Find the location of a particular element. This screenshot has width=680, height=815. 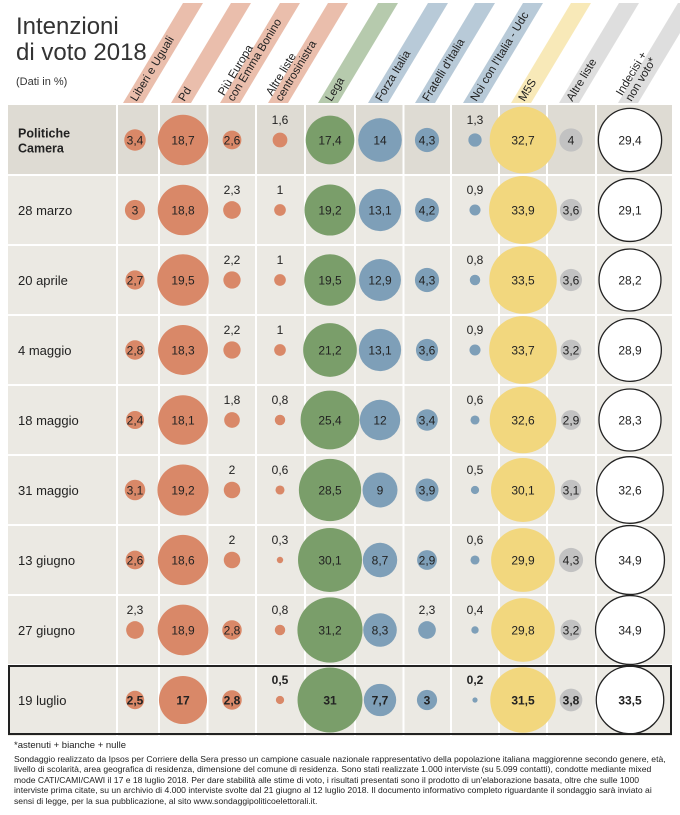

bubble-altre-liste-19-luglio is located at coordinates (571, 700).